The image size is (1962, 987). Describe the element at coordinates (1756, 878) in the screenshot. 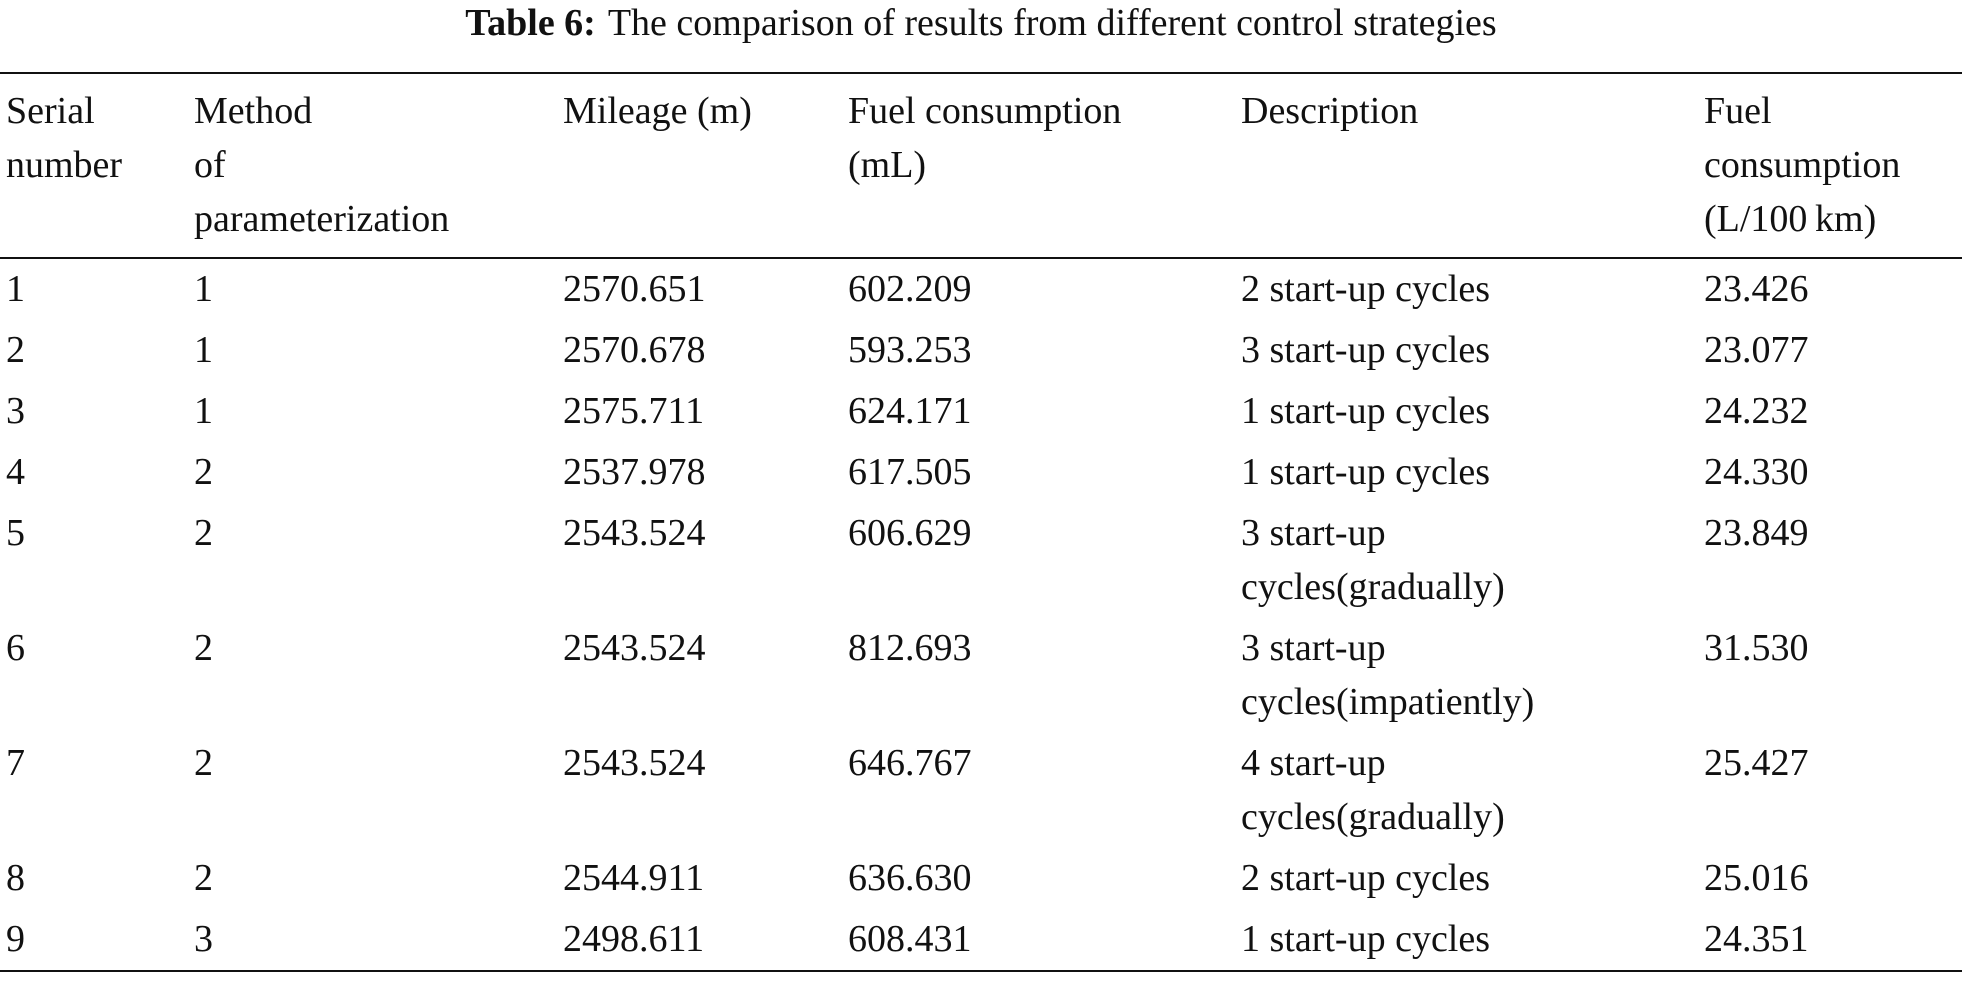

I see `cell-text: 25.016` at that location.